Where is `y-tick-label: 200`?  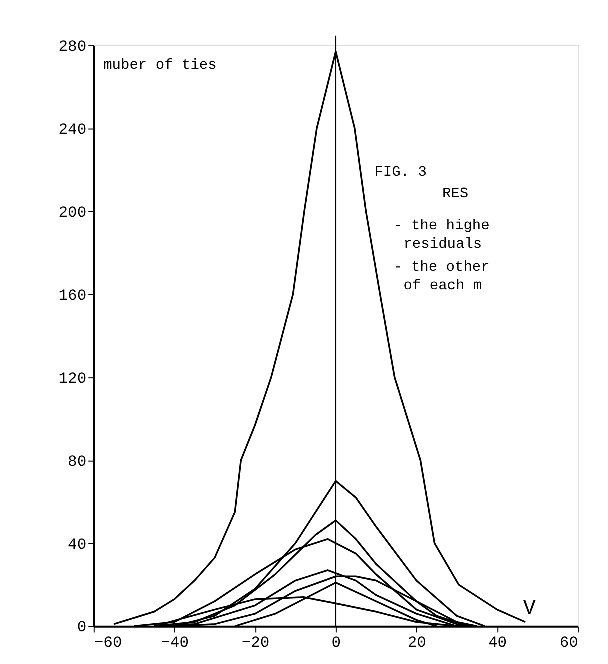
y-tick-label: 200 is located at coordinates (72, 213).